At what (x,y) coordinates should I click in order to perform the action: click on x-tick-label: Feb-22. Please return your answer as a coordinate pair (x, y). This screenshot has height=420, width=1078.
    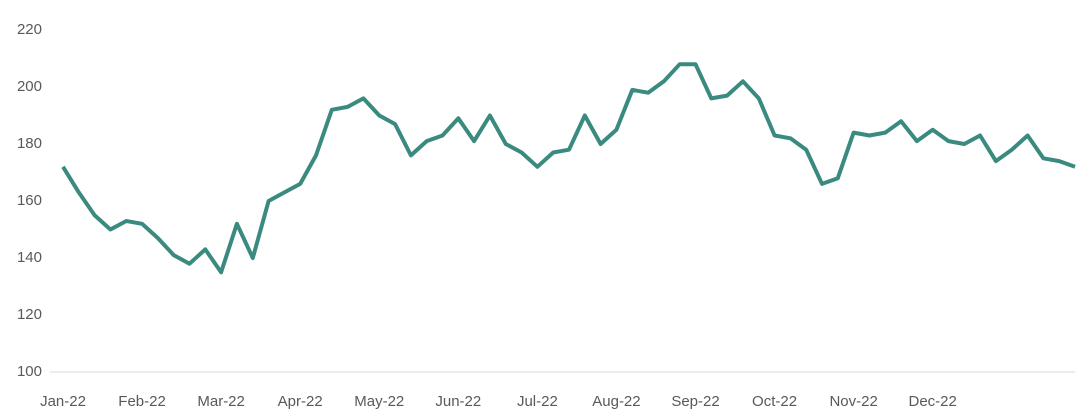
    Looking at the image, I should click on (142, 401).